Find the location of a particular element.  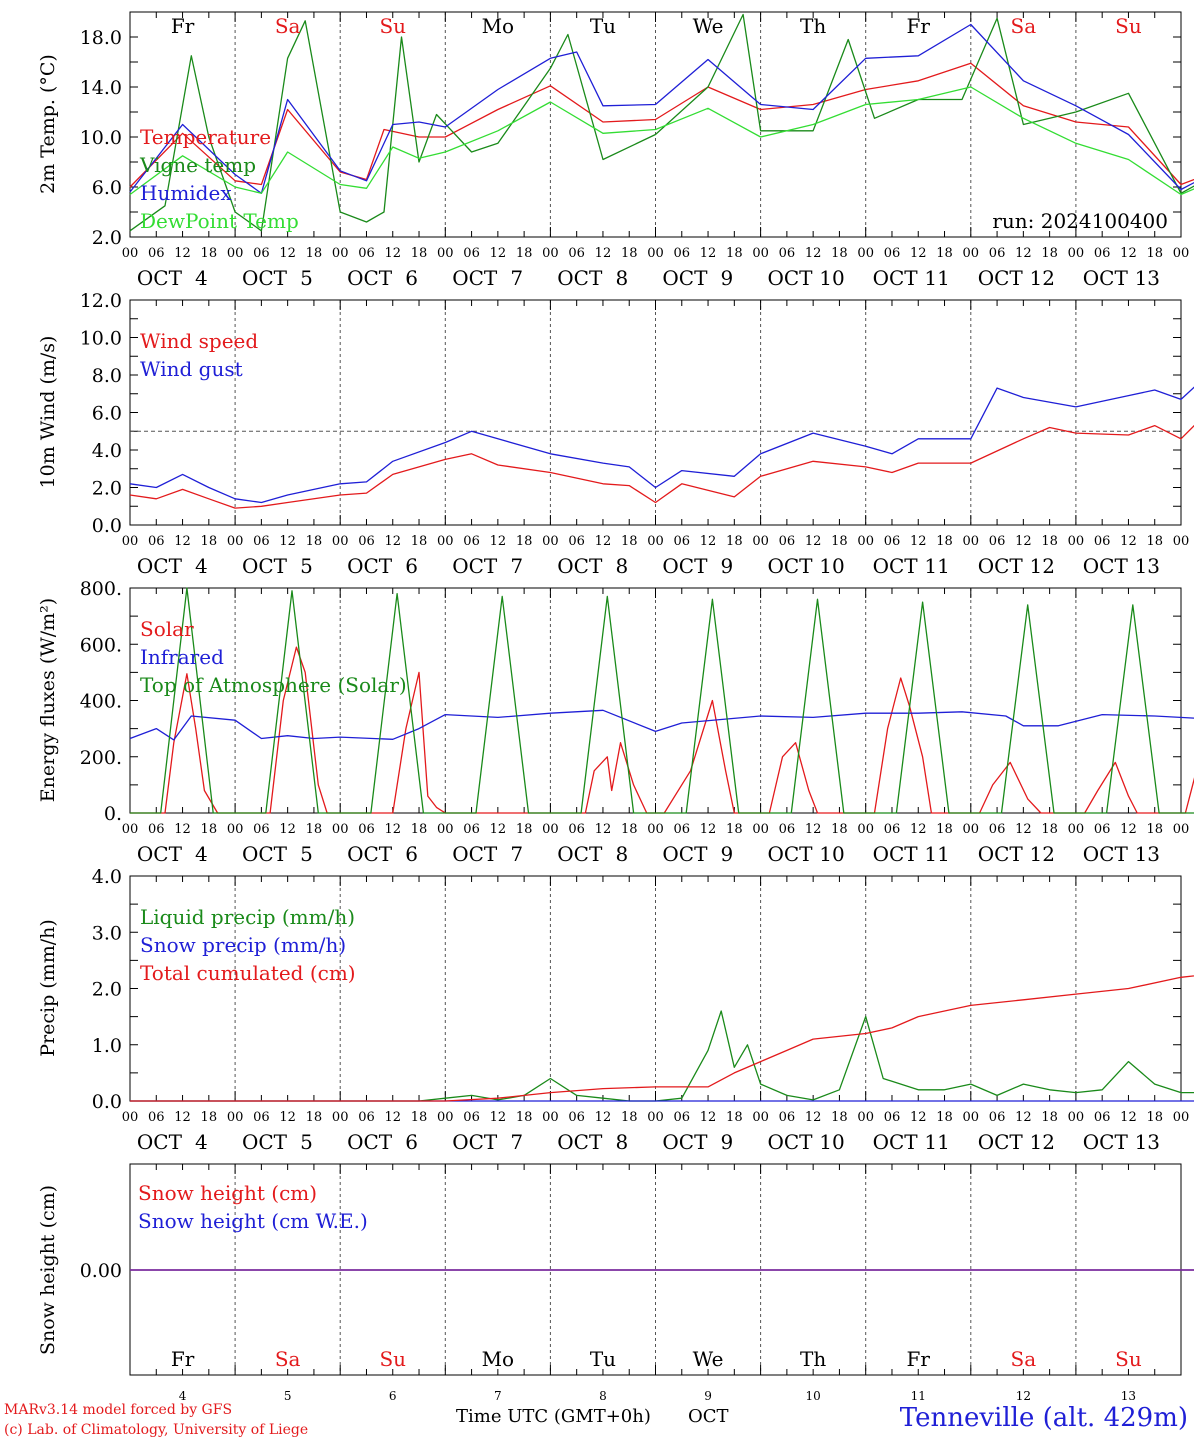

y-tick-label: 4.0 is located at coordinates (107, 877).